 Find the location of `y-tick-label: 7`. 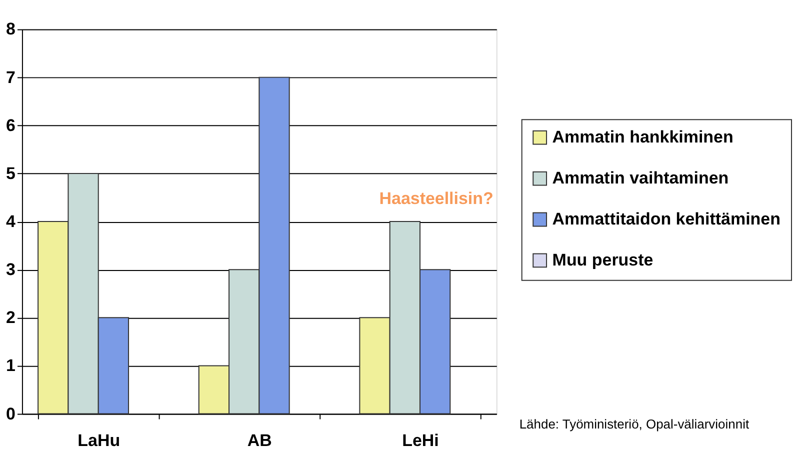

y-tick-label: 7 is located at coordinates (11, 77).